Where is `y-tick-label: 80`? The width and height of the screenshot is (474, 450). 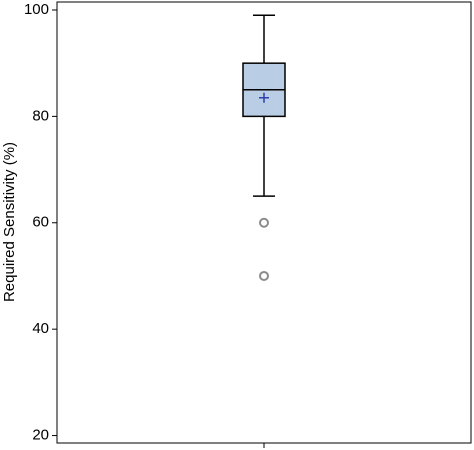 y-tick-label: 80 is located at coordinates (40, 115).